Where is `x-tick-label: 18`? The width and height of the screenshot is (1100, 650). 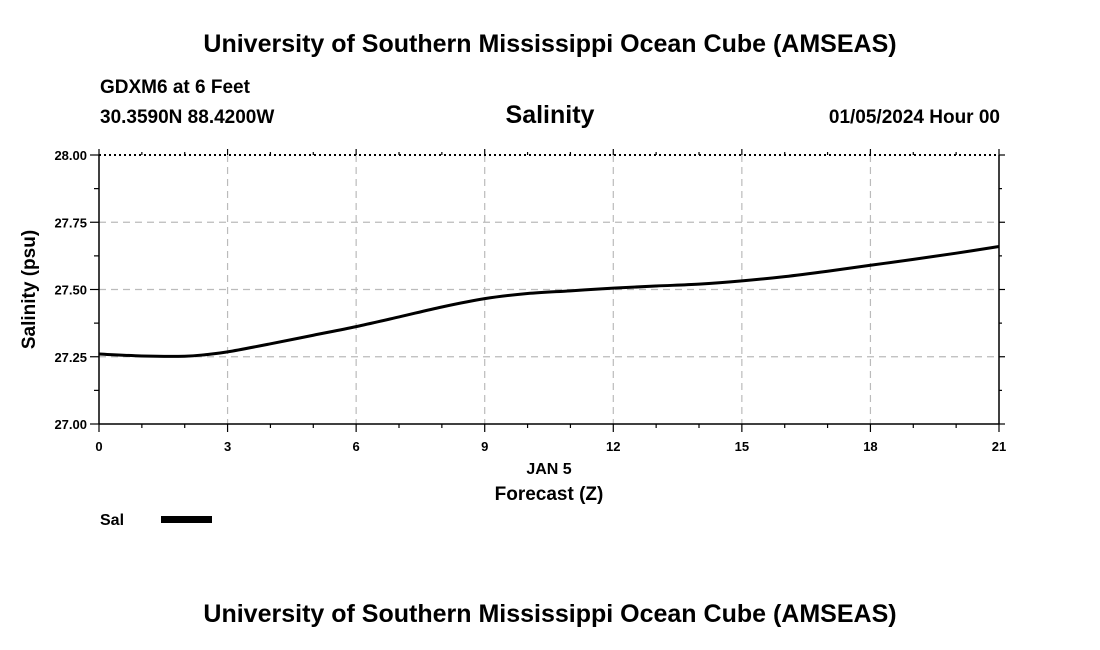
x-tick-label: 18 is located at coordinates (870, 446).